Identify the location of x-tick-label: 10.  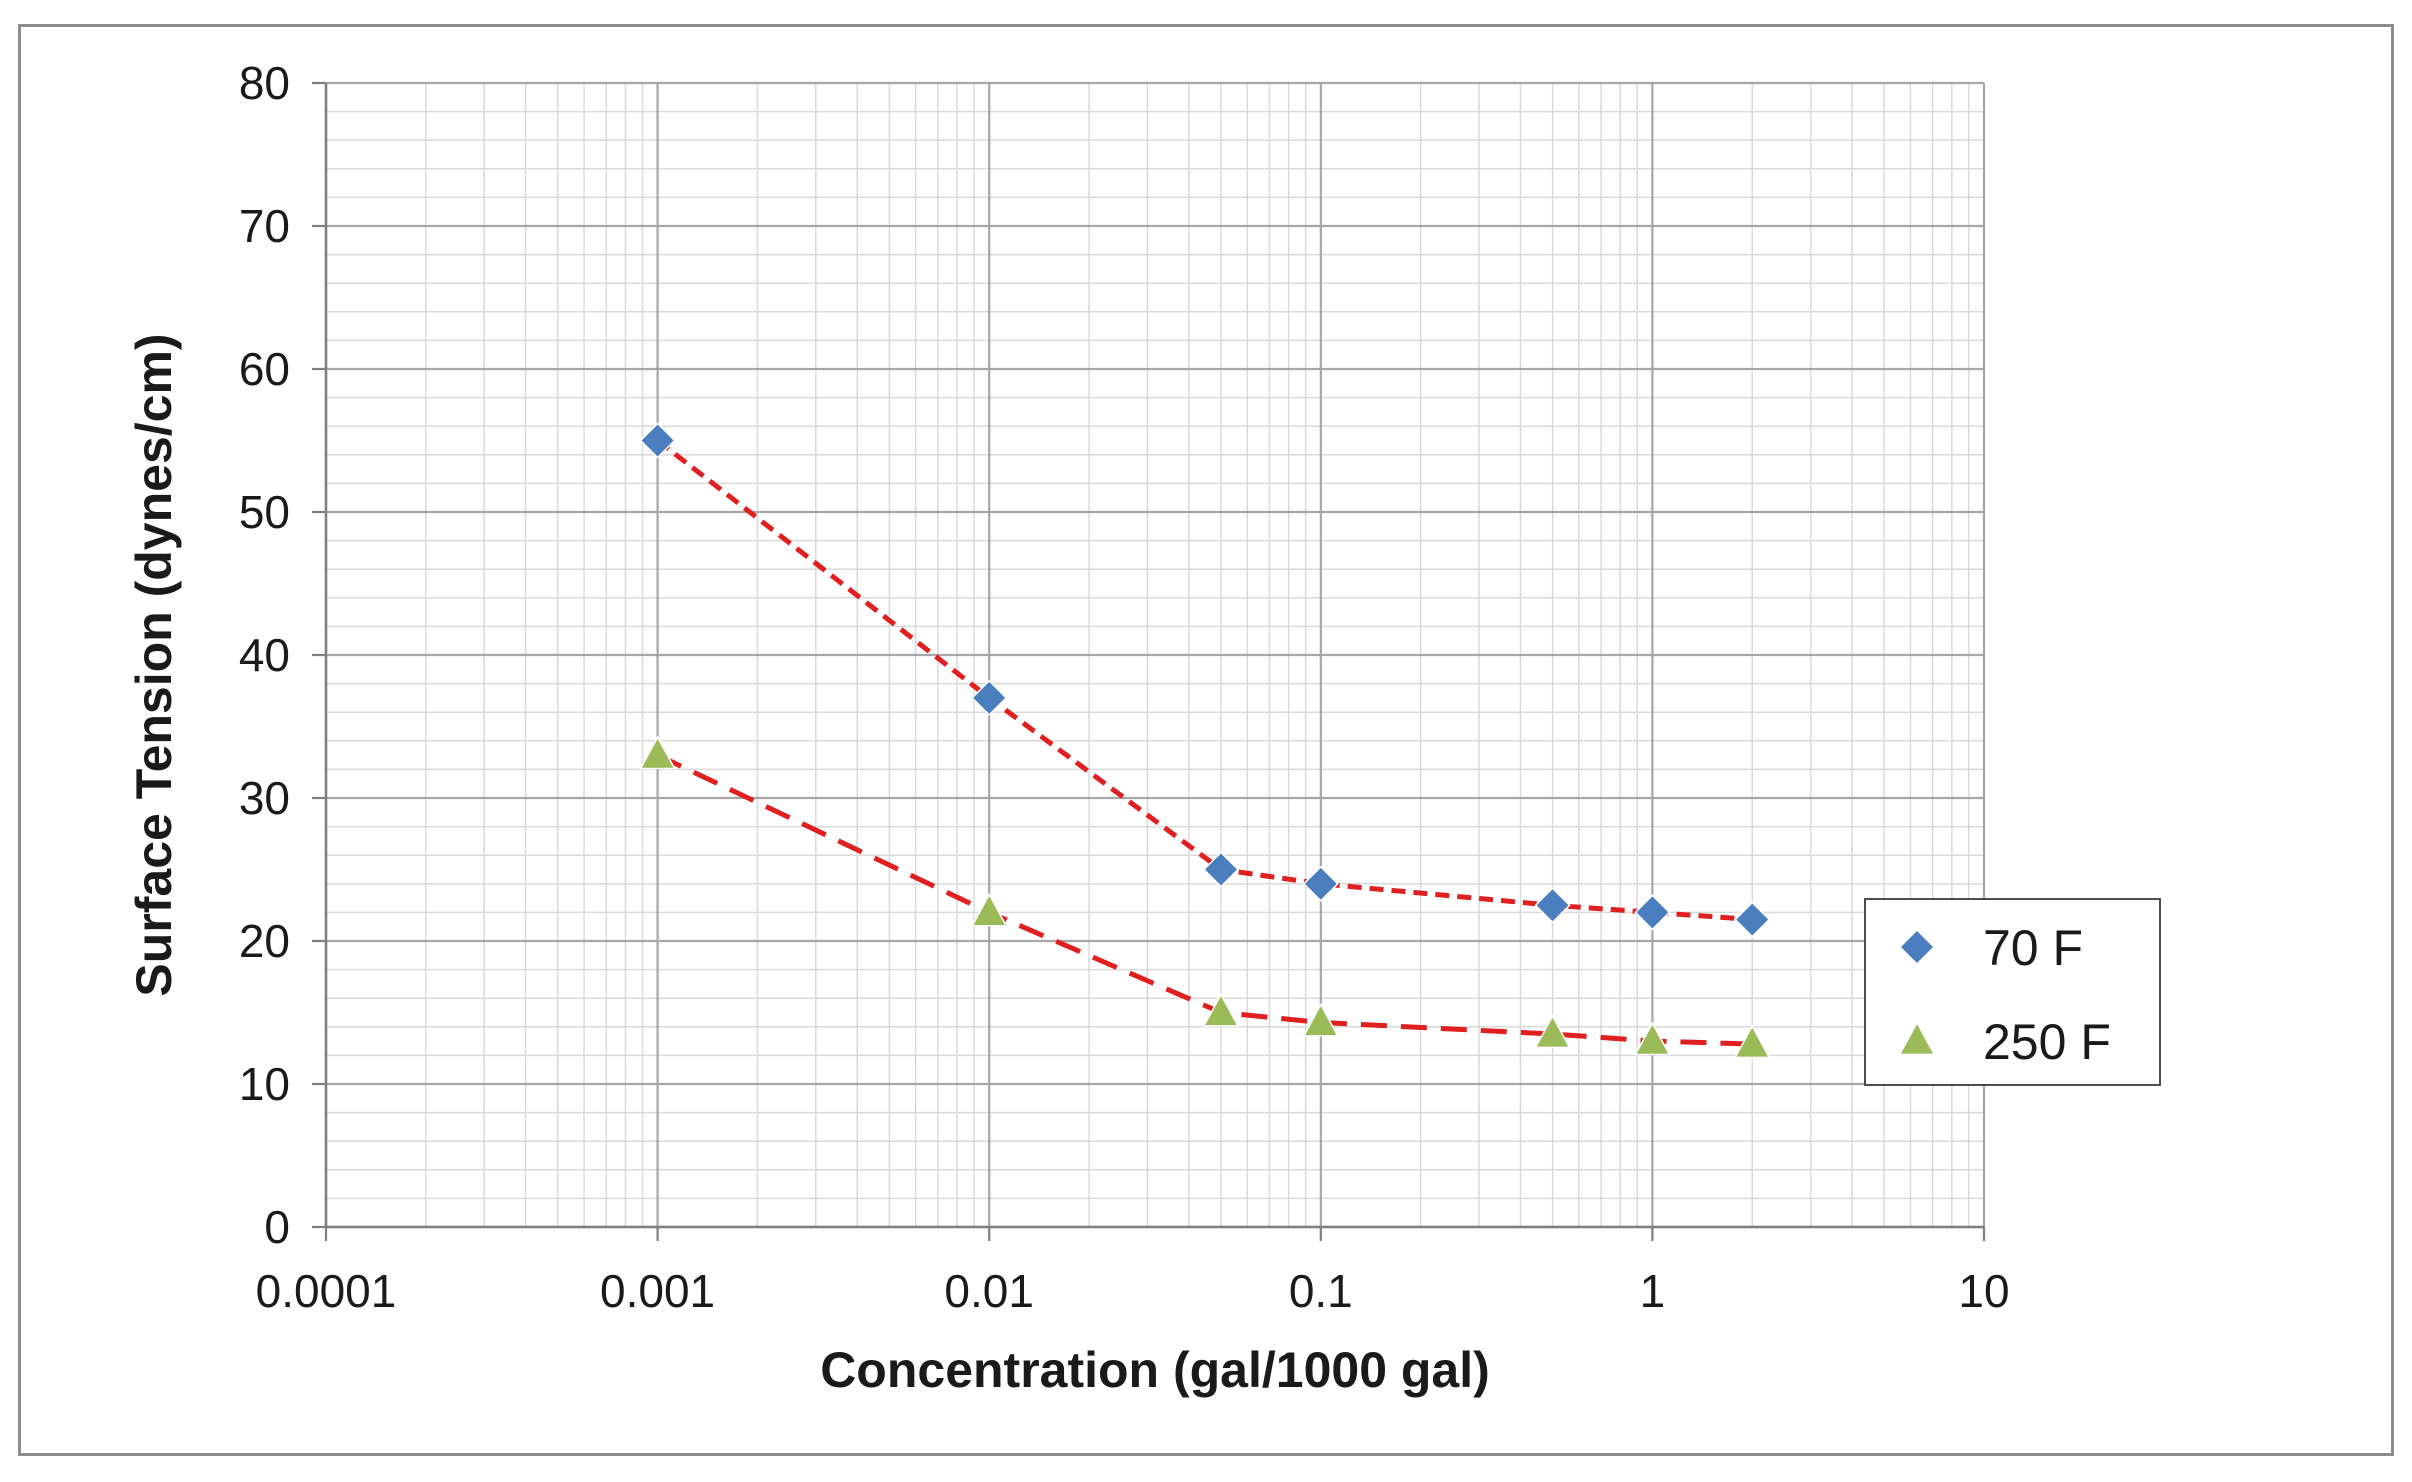
(1983, 1291).